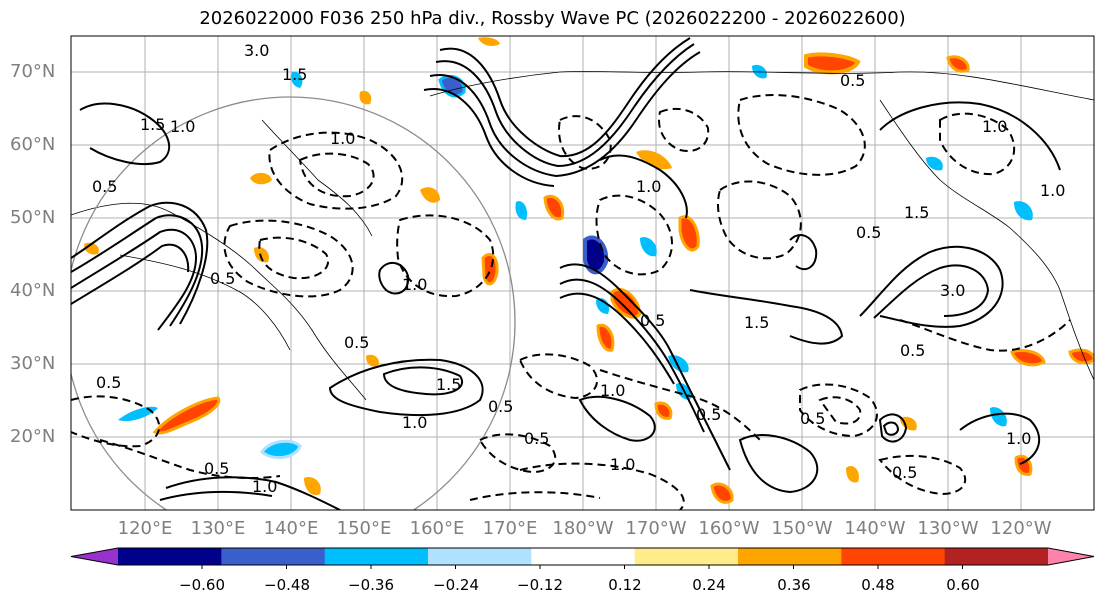 This screenshot has width=1105, height=604. What do you see at coordinates (952, 290) in the screenshot?
I see `contour-label: 3.0` at bounding box center [952, 290].